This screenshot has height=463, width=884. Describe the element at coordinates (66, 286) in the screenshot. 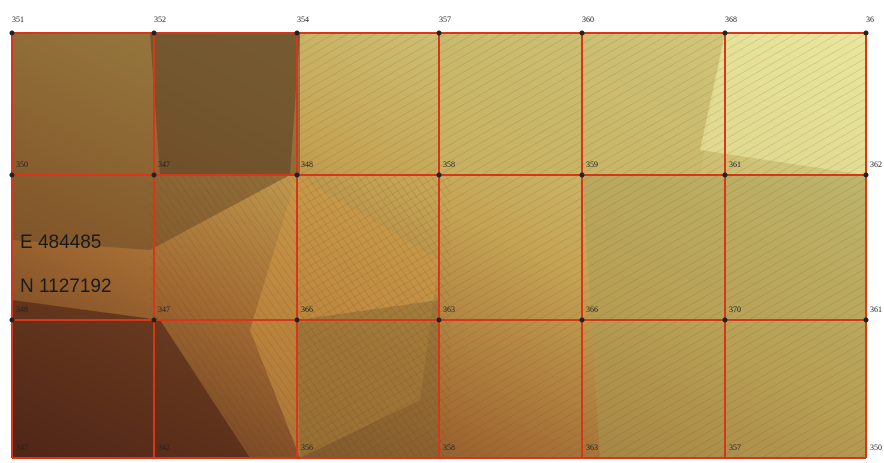

I see `northing: N 1127192` at that location.